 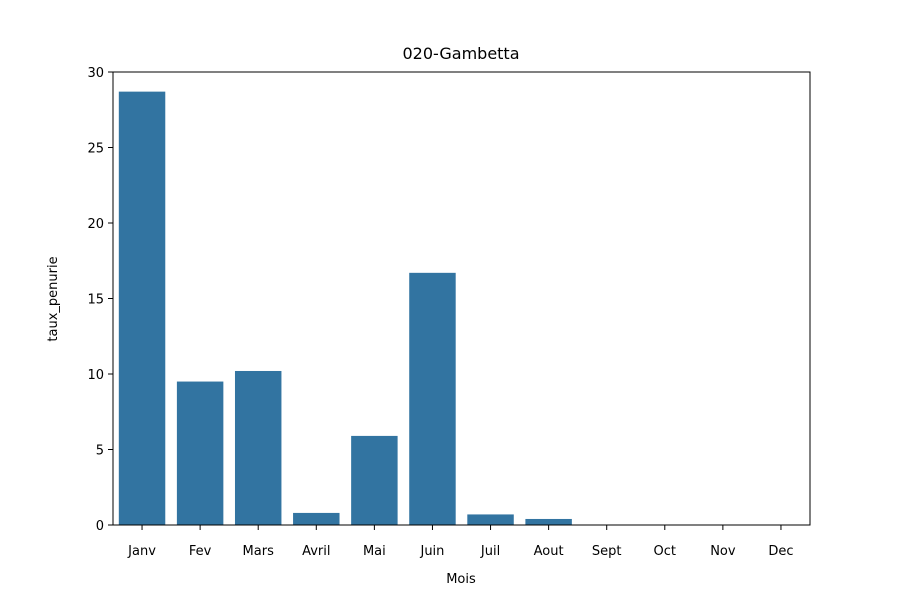 I want to click on bar-aout, so click(x=548, y=521).